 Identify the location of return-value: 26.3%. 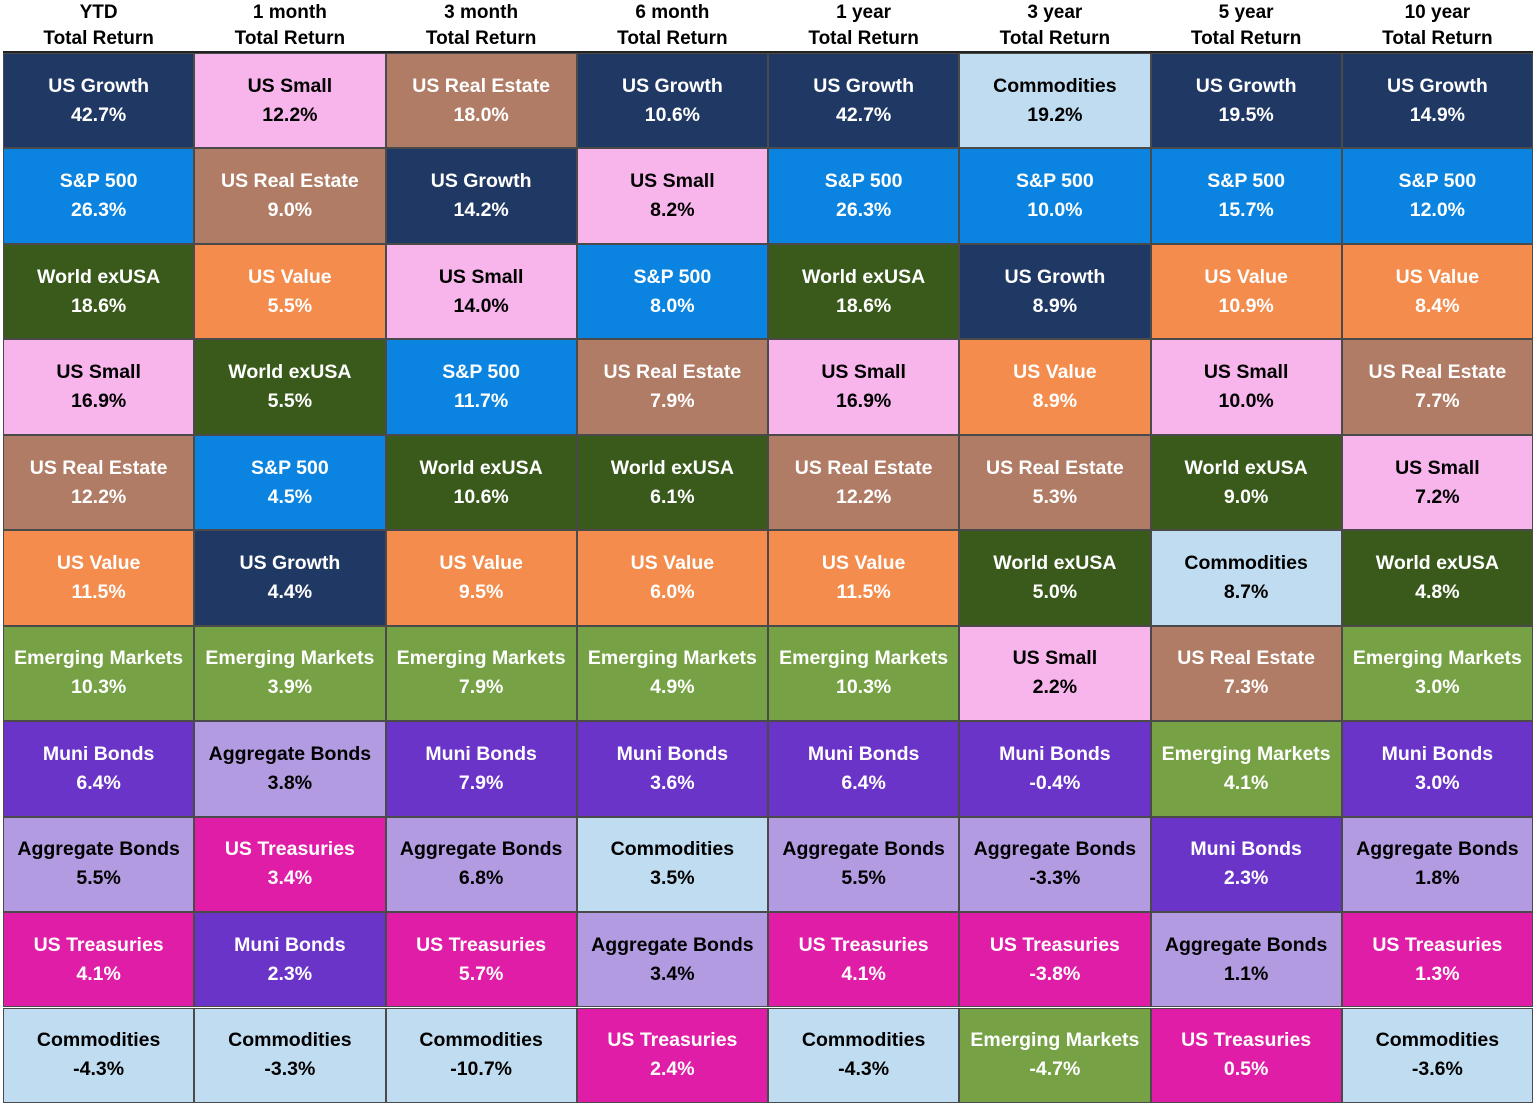
(98, 210).